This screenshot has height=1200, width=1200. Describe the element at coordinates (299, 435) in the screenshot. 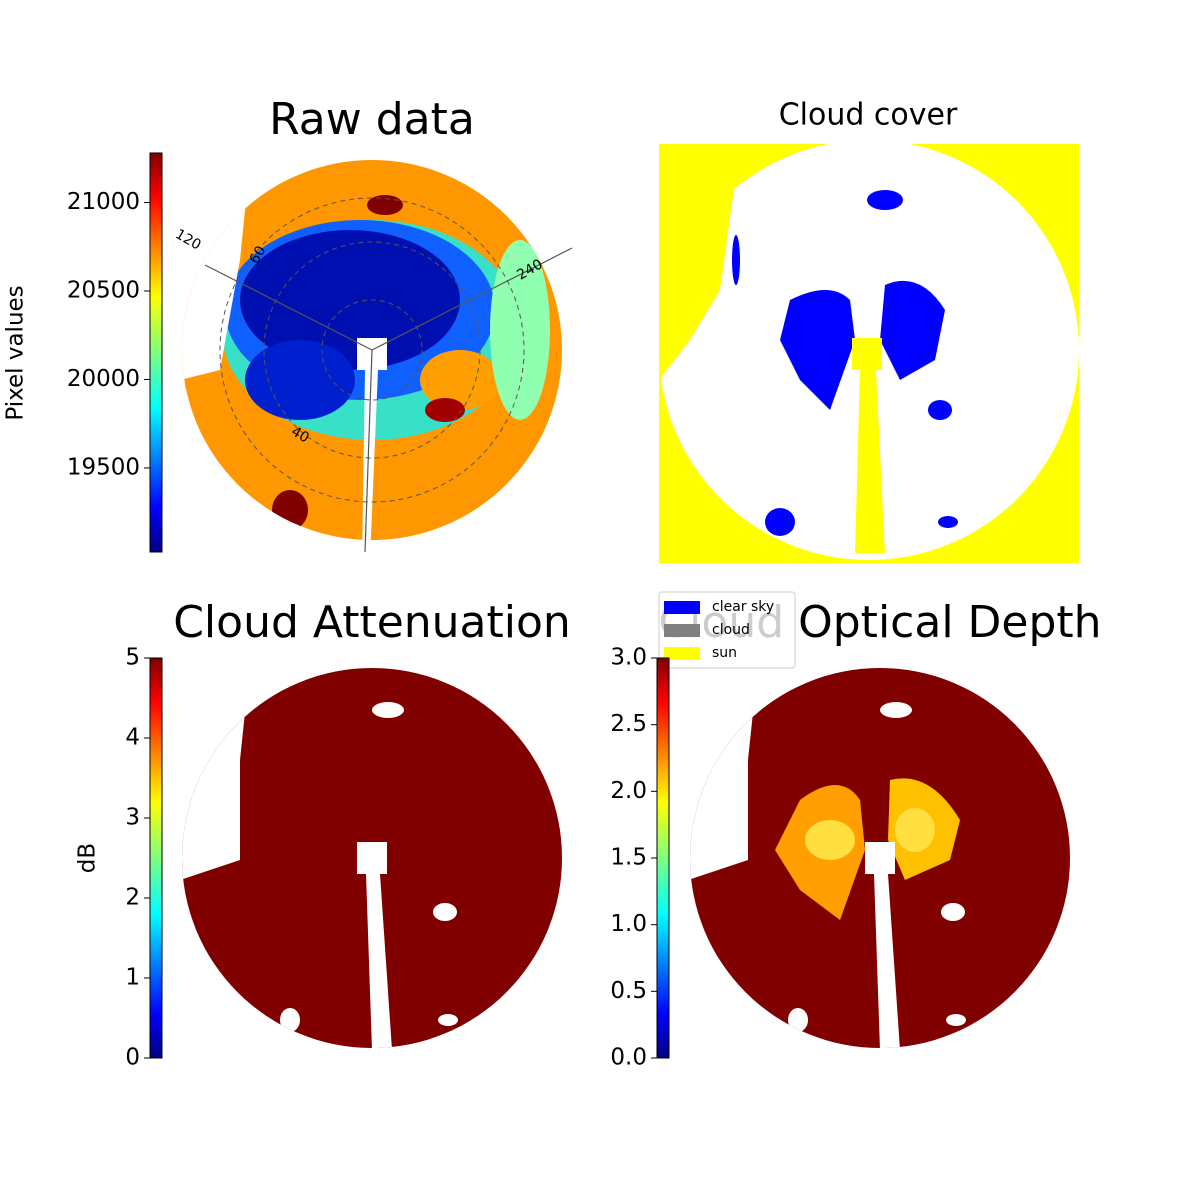

I see `polar-label: 40` at that location.